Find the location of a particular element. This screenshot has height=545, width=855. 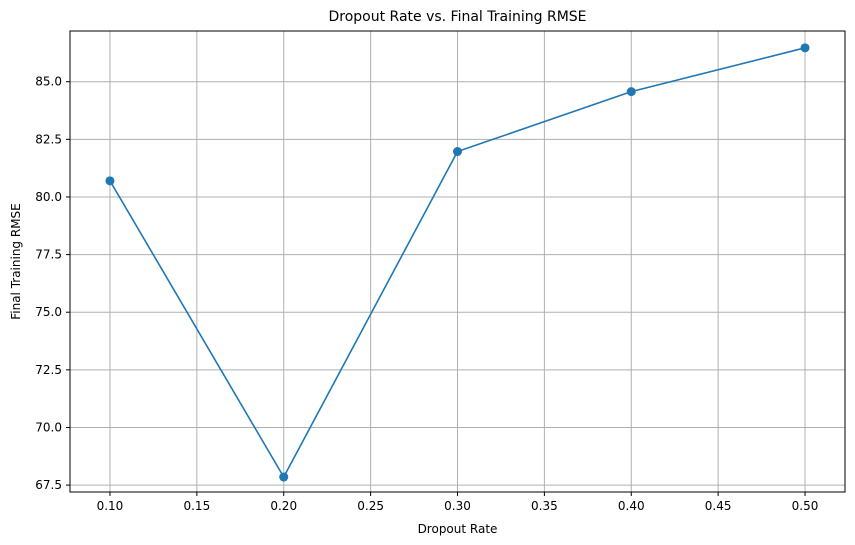

x-tick-label: 0.15 is located at coordinates (196, 506).